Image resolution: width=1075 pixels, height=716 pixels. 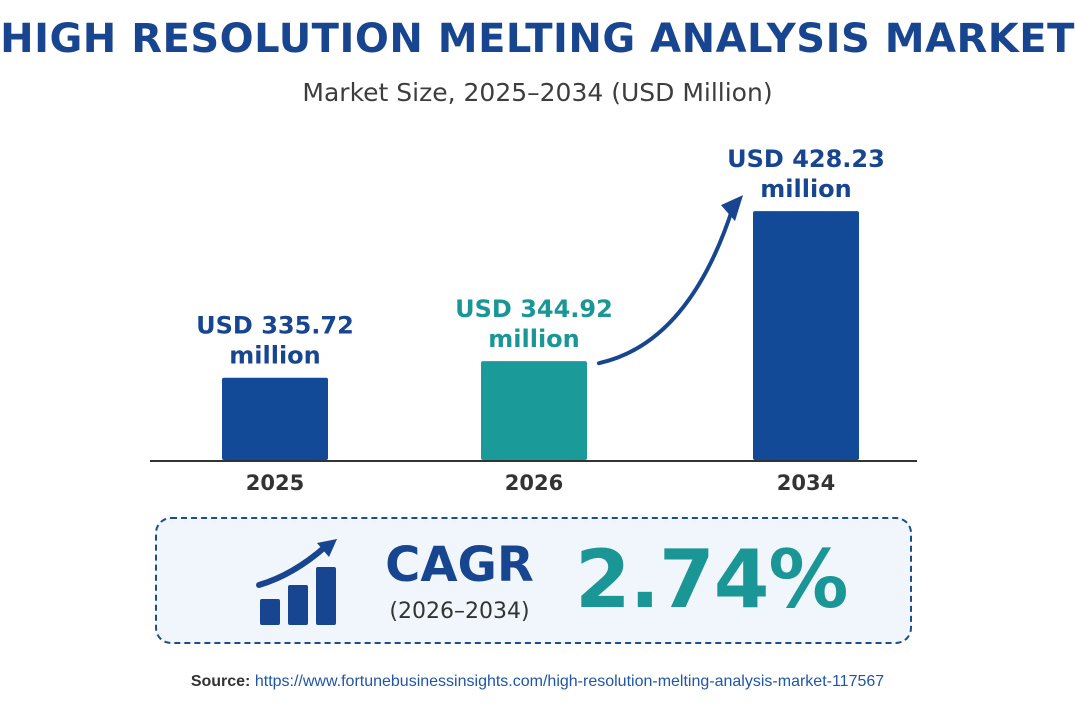 What do you see at coordinates (534, 339) in the screenshot?
I see `data-label-2026: million` at bounding box center [534, 339].